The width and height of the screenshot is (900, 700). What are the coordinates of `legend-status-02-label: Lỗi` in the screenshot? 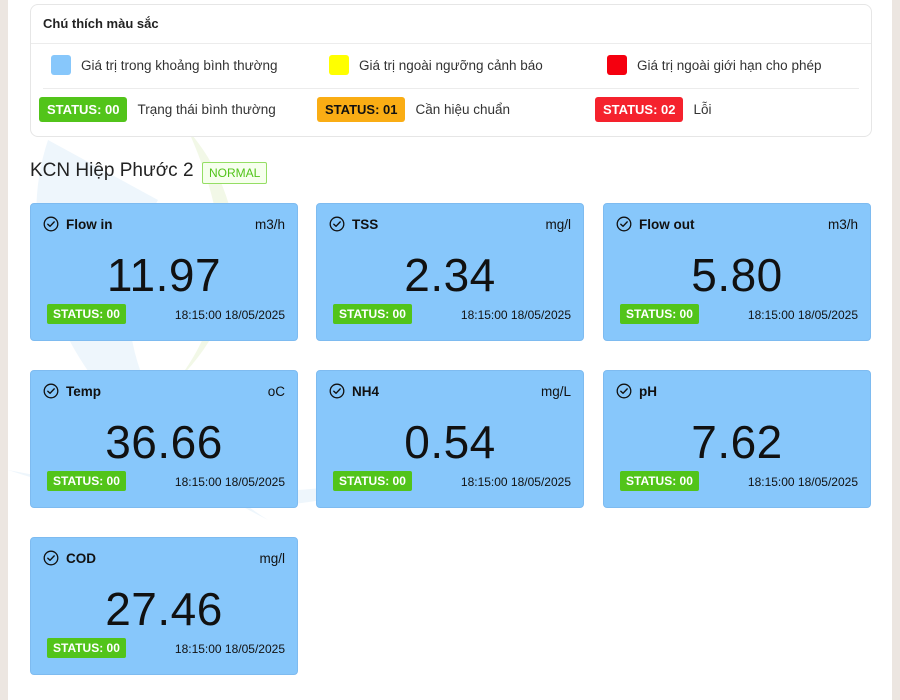 It's located at (702, 109).